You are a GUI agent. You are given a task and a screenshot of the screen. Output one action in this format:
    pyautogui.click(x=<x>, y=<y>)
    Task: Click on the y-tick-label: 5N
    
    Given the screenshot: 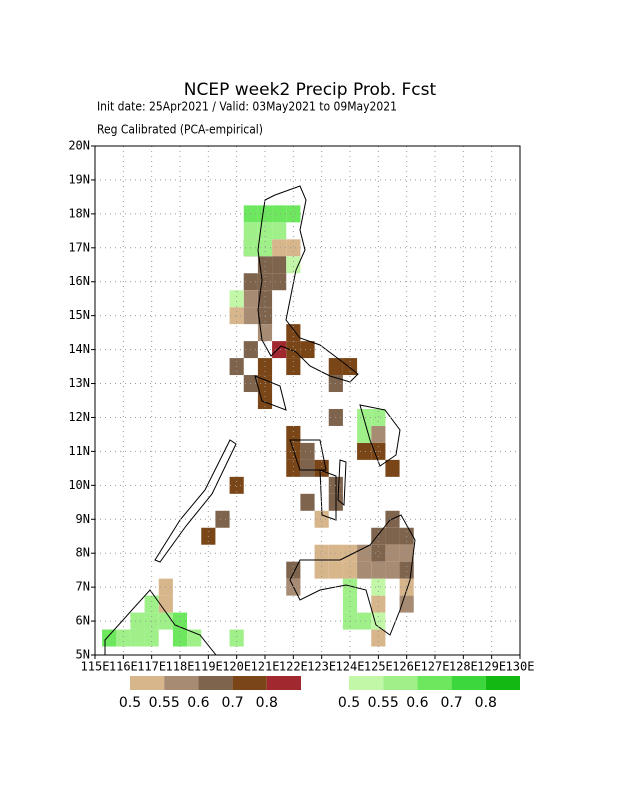 What is the action you would take?
    pyautogui.click(x=83, y=655)
    